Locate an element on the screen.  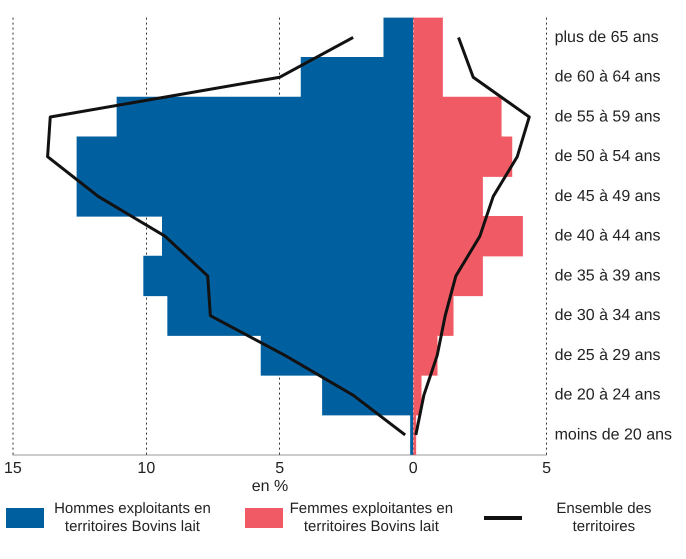
legend-label: Ensemble des territoires is located at coordinates (603, 518).